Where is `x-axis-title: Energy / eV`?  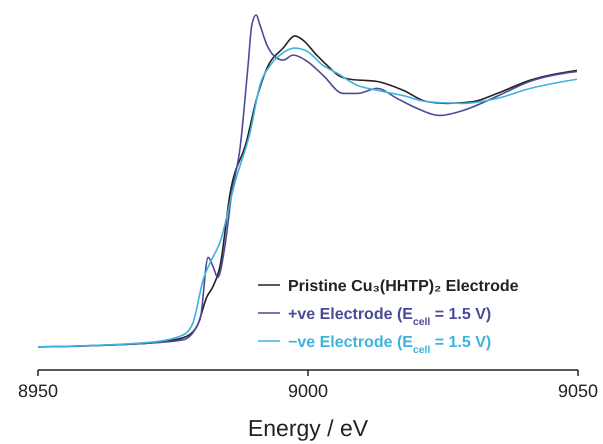
x-axis-title: Energy / eV is located at coordinates (308, 428).